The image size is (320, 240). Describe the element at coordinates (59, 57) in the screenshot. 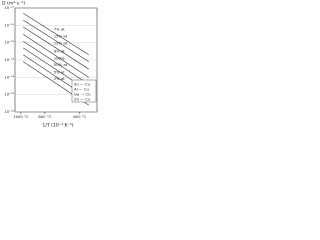

I see `series-label: 100%` at that location.